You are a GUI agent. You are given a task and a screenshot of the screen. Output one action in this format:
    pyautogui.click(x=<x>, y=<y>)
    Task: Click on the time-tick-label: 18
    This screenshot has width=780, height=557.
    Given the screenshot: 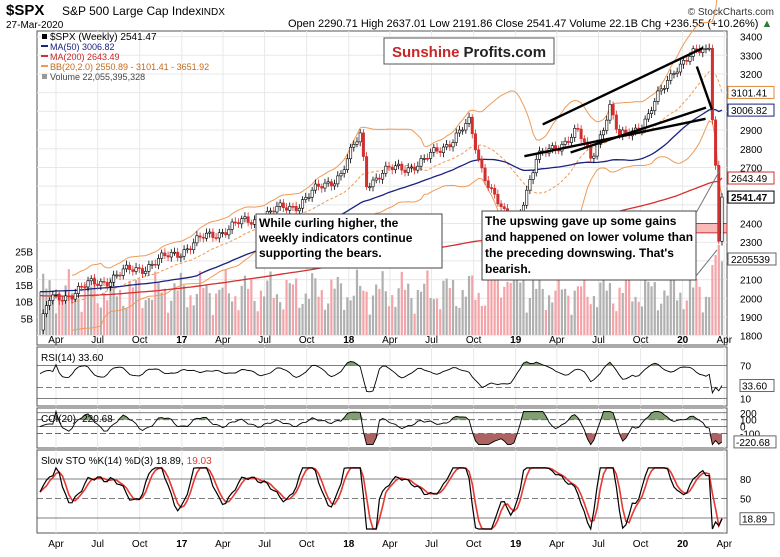 What is the action you would take?
    pyautogui.click(x=349, y=544)
    